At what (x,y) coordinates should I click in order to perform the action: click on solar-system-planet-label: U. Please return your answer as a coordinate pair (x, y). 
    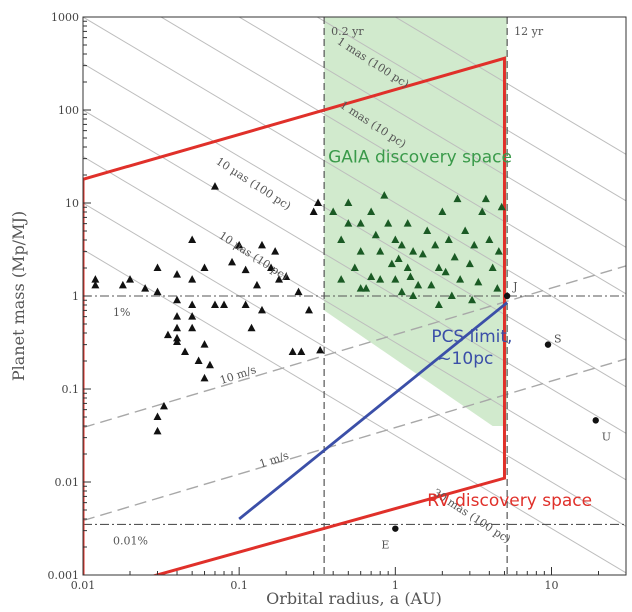
    Looking at the image, I should click on (606, 436).